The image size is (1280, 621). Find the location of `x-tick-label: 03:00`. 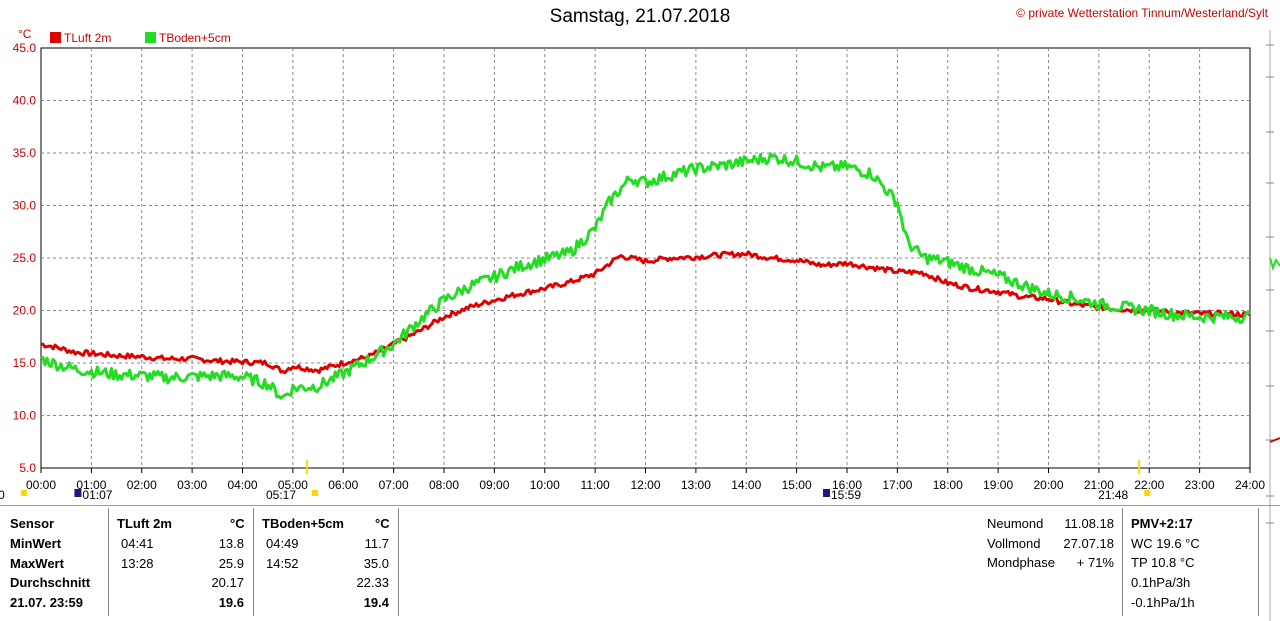

x-tick-label: 03:00 is located at coordinates (192, 485).